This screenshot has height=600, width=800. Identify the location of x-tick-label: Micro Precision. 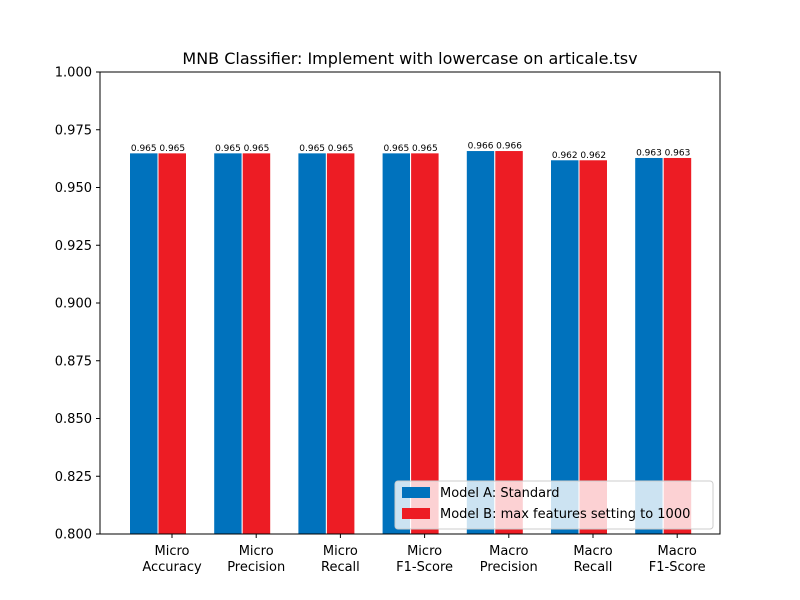
(256, 559).